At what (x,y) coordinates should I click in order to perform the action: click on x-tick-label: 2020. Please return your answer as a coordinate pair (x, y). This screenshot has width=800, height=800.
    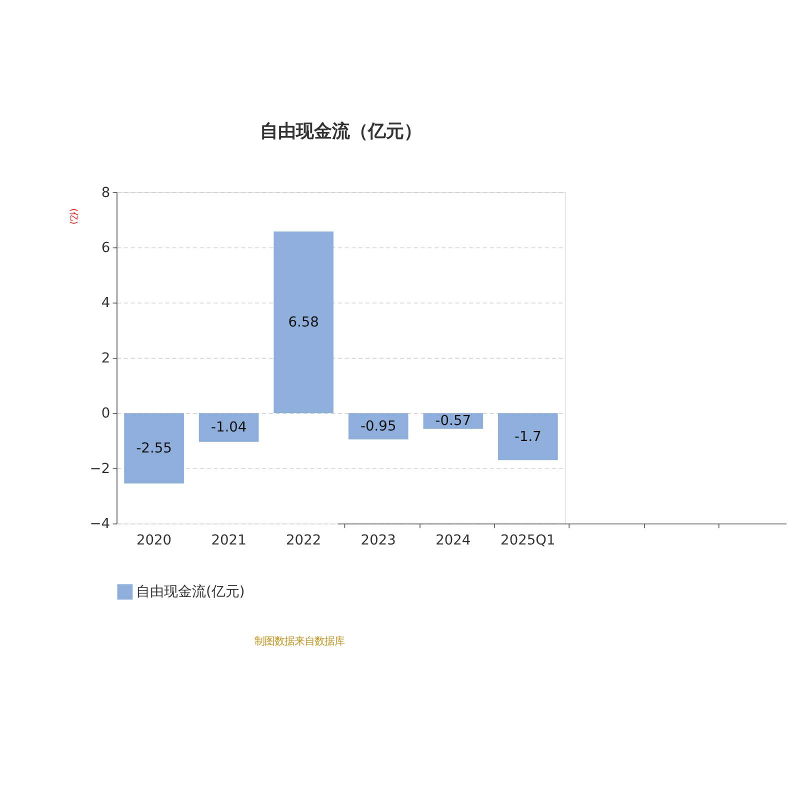
    Looking at the image, I should click on (154, 540).